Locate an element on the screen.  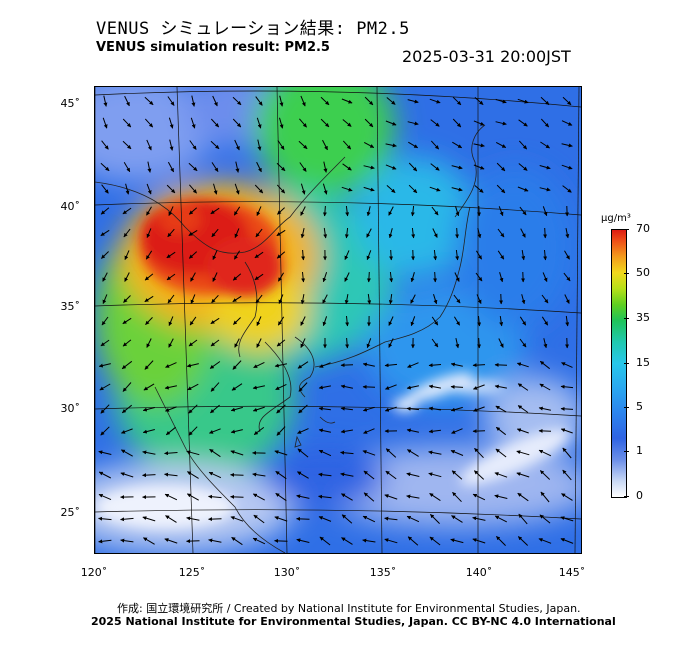
colorbar-tick-5: 5 is located at coordinates (639, 406).